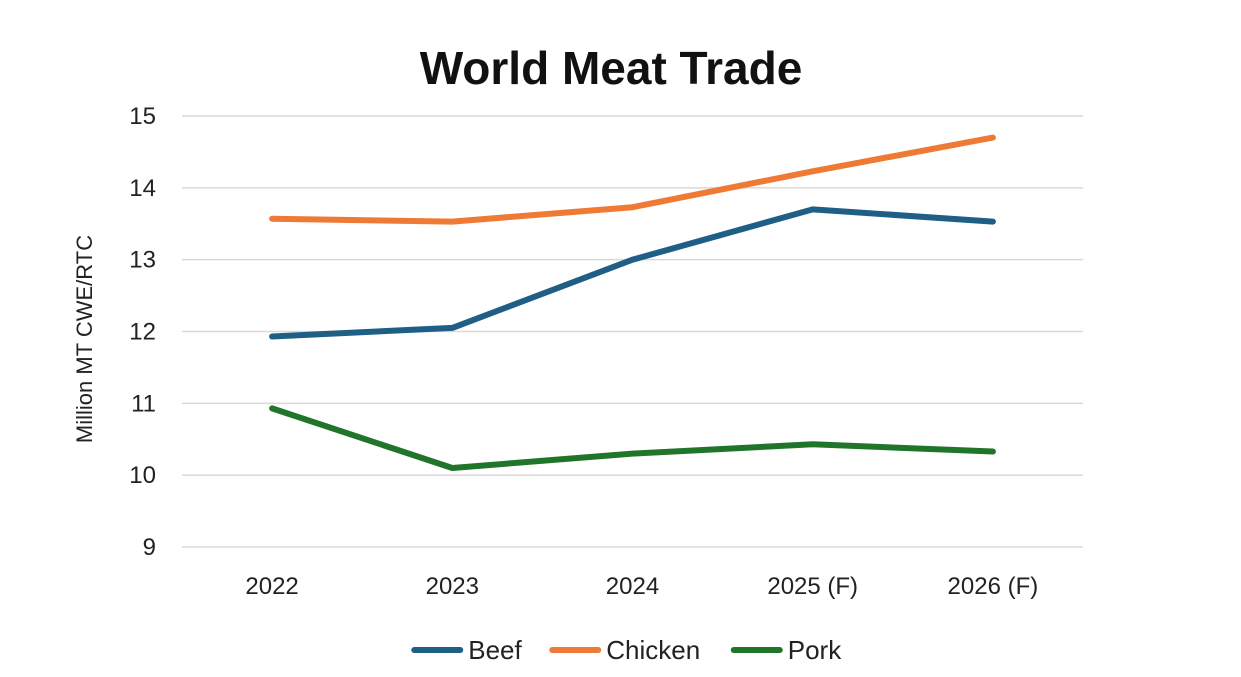 The image size is (1241, 677). I want to click on x-tick-label: 2022, so click(271, 586).